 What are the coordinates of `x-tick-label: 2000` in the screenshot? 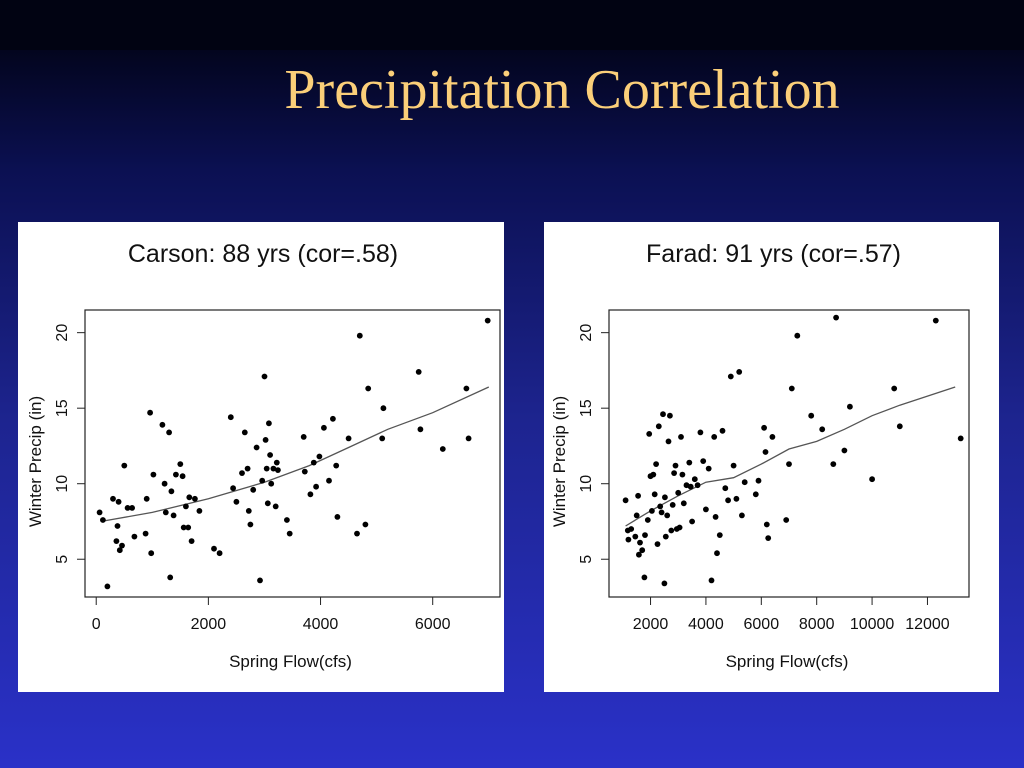 It's located at (651, 624).